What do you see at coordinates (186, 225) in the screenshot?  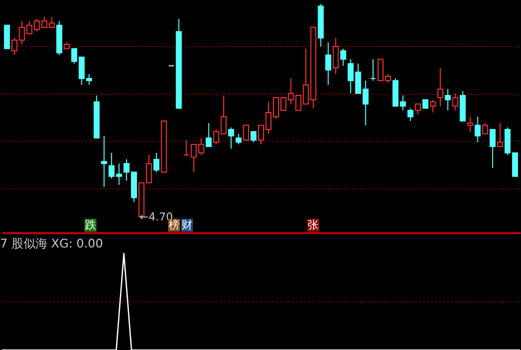 I see `text: 财` at bounding box center [186, 225].